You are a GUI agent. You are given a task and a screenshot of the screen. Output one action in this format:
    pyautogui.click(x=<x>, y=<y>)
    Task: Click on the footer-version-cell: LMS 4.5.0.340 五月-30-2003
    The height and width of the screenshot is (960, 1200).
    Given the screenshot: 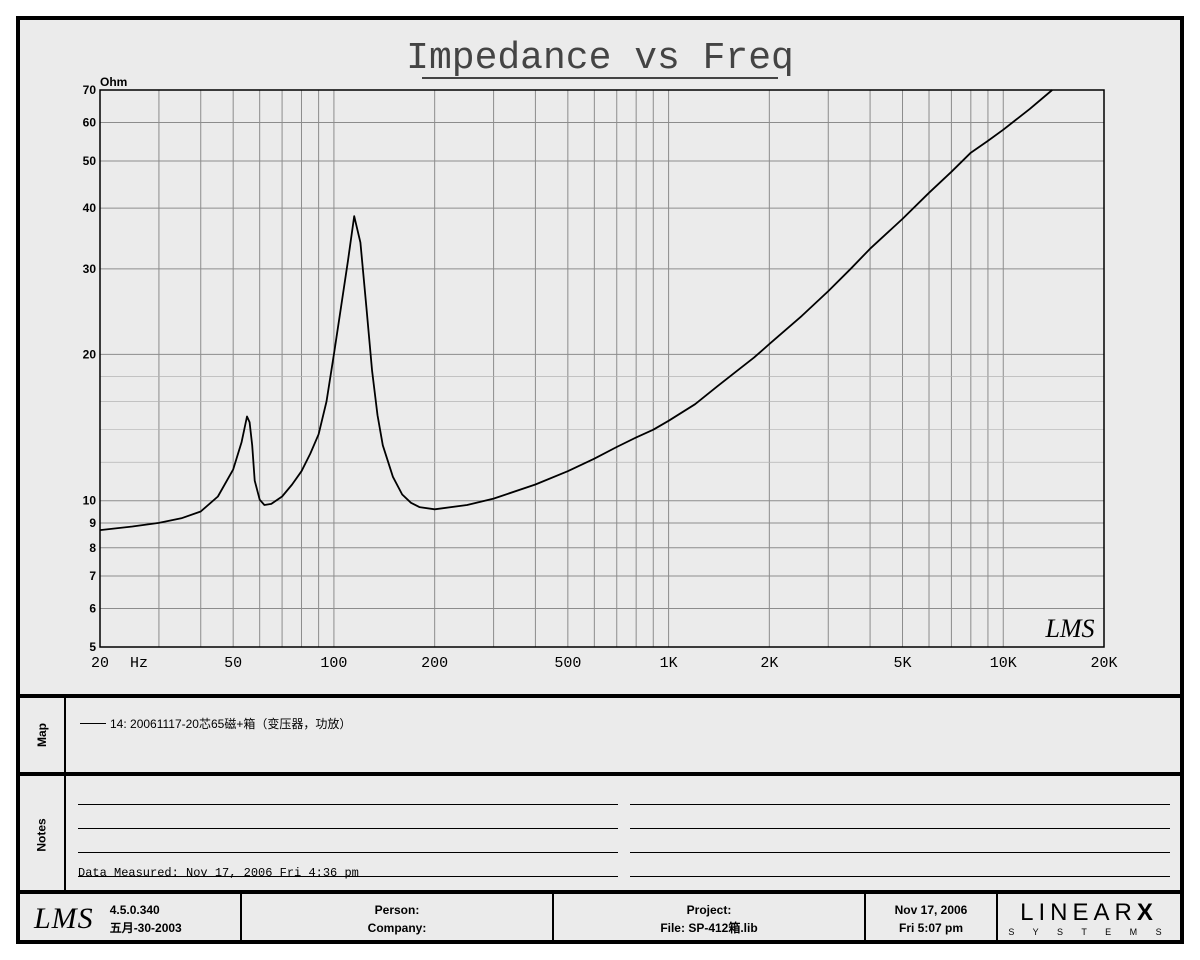 What is the action you would take?
    pyautogui.click(x=131, y=919)
    